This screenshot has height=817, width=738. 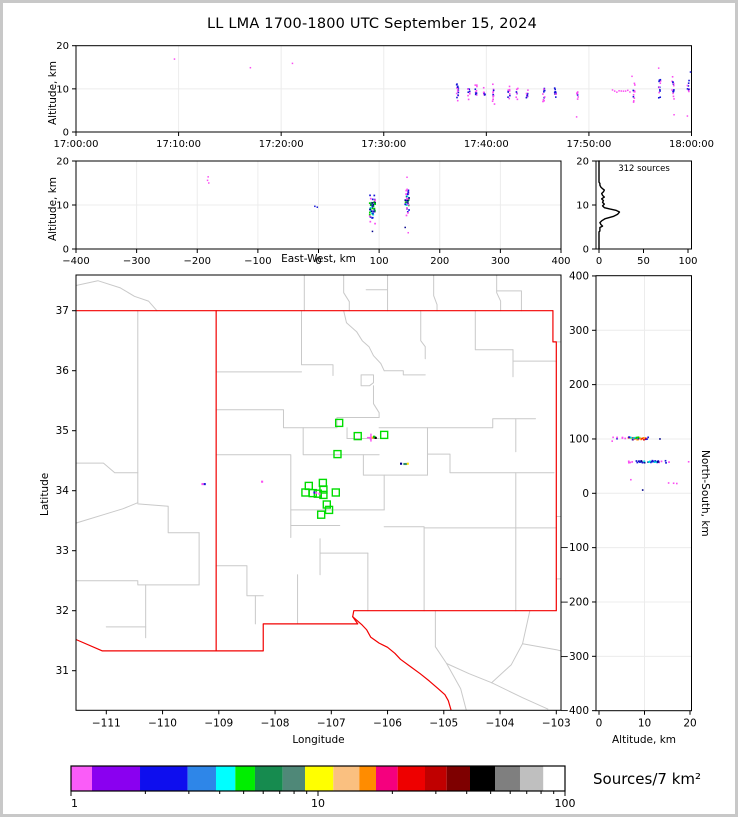 What do you see at coordinates (705, 493) in the screenshot?
I see `ns-panel-ylabel: North-South, km` at bounding box center [705, 493].